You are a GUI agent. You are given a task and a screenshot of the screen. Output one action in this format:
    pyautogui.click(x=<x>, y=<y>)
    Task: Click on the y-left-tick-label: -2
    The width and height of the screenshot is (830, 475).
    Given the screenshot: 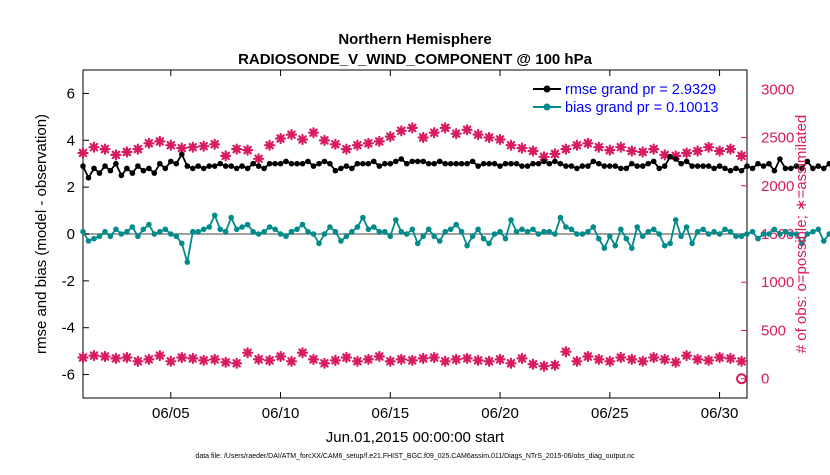 What is the action you would take?
    pyautogui.click(x=68, y=281)
    